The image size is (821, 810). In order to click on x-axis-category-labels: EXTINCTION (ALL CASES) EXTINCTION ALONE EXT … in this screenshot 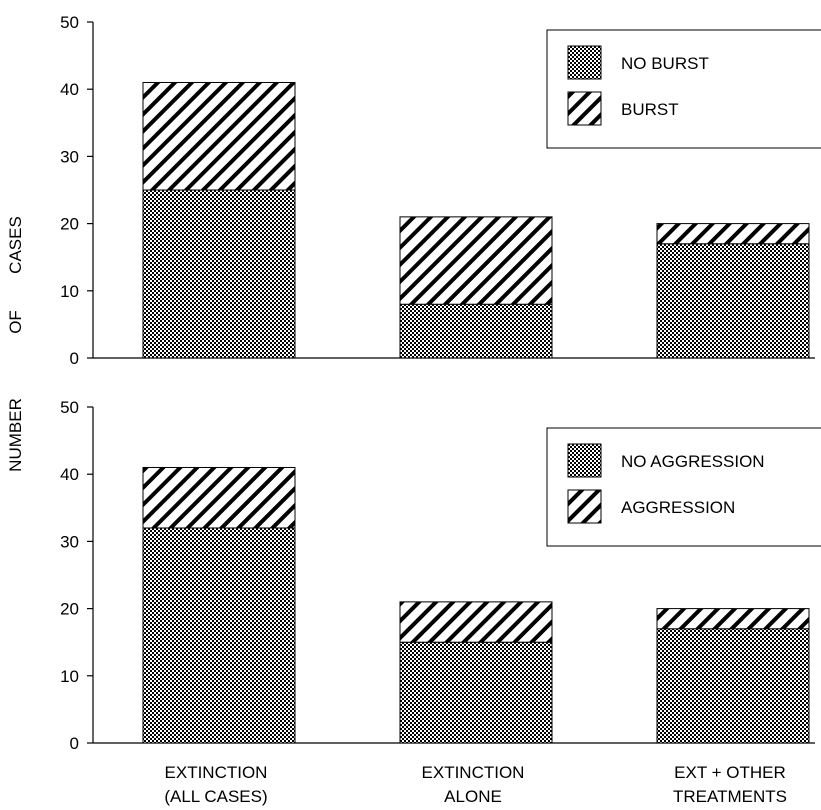, I will do `click(475, 784)`.